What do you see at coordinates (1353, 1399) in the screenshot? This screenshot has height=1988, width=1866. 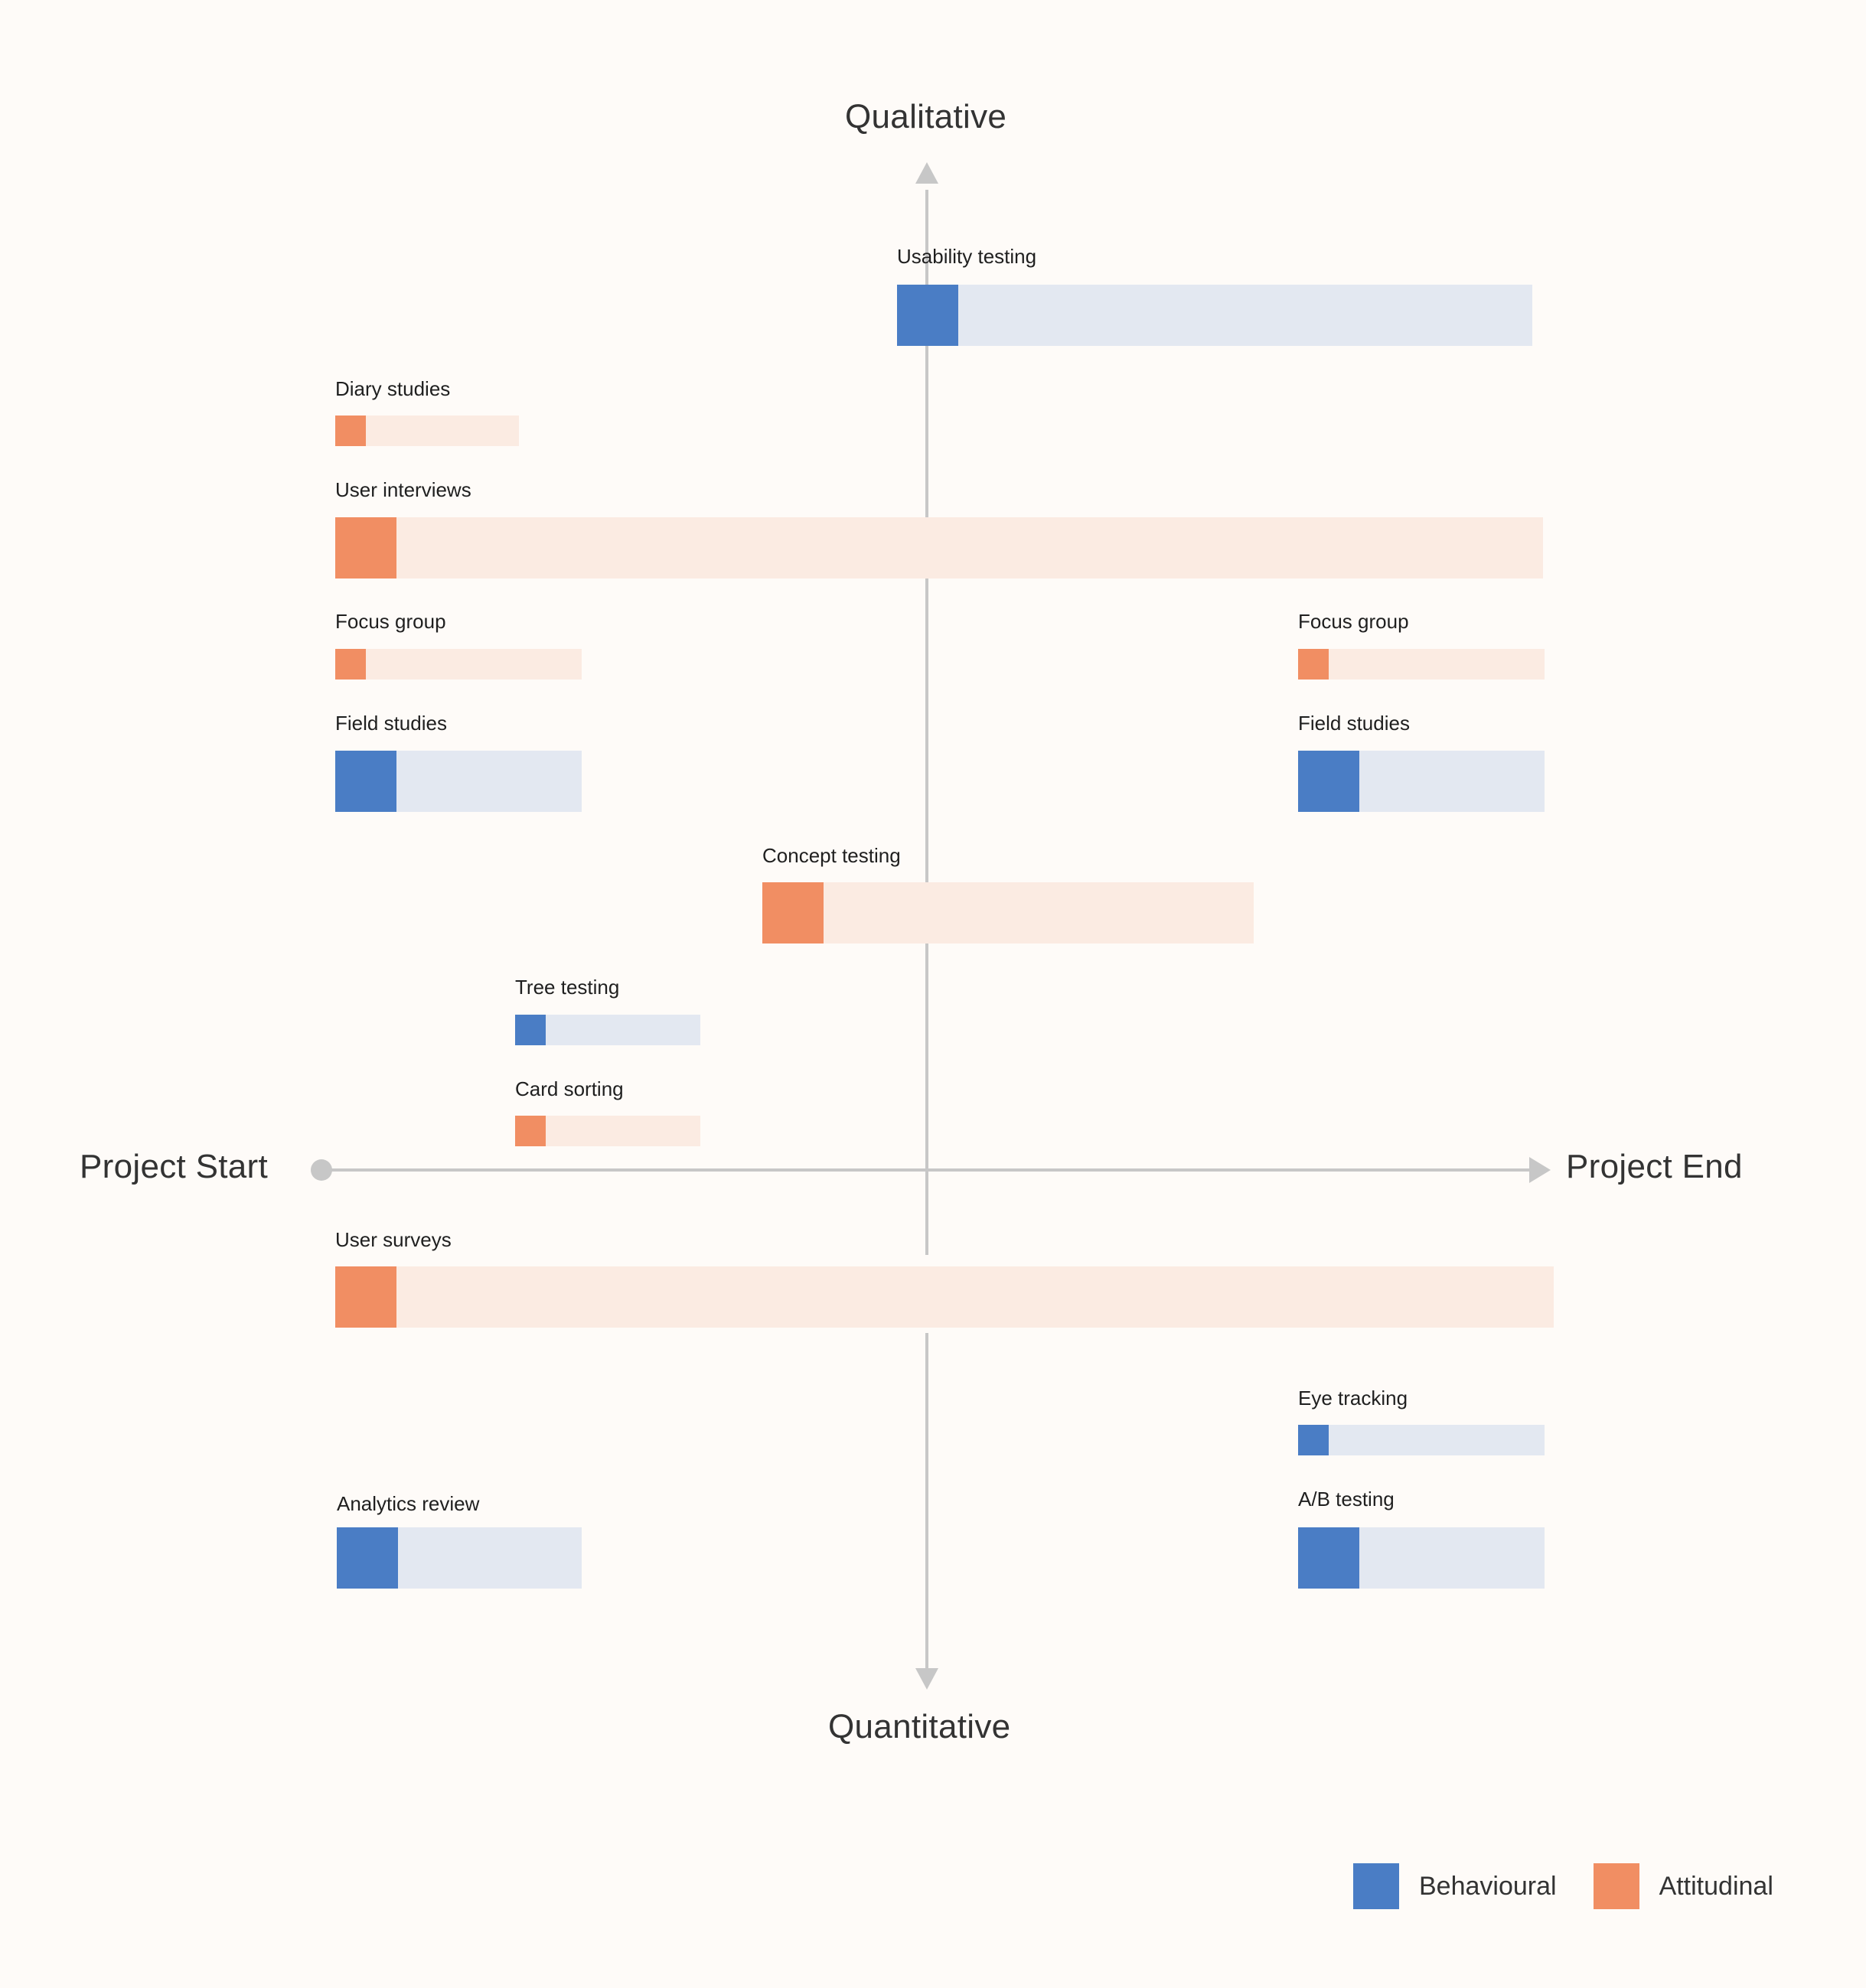 I see `method-label: Eye tracking` at bounding box center [1353, 1399].